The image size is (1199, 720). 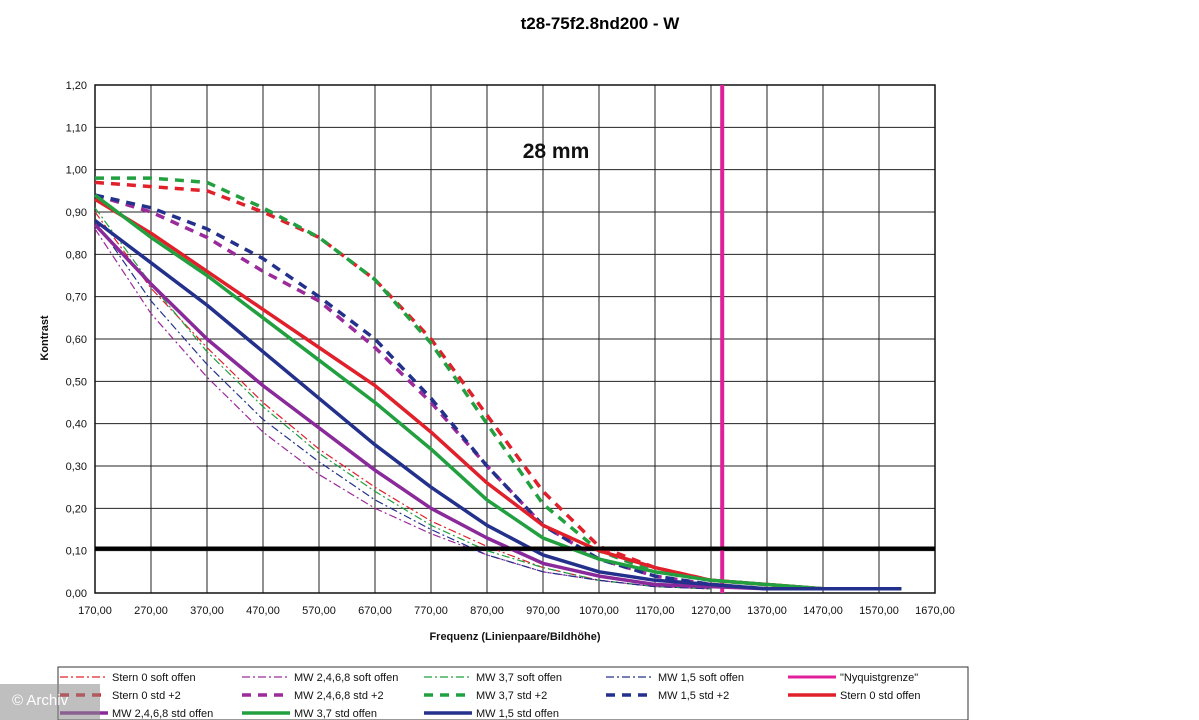 I want to click on legend-item: MW 1,5 soft offen, so click(x=675, y=678).